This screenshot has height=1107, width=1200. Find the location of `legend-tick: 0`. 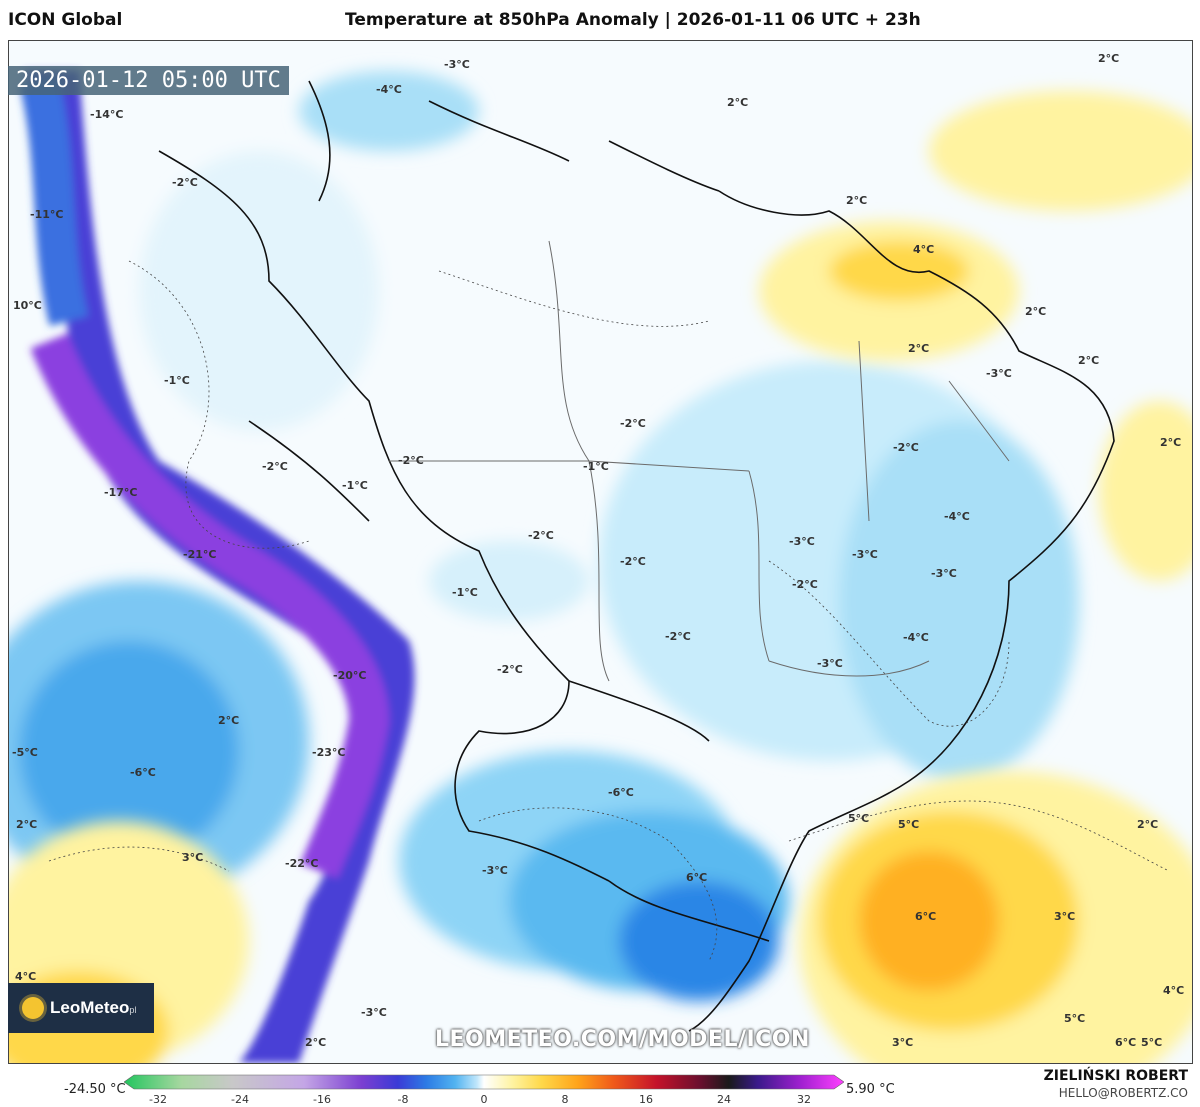

legend-tick: 0 is located at coordinates (484, 1099).